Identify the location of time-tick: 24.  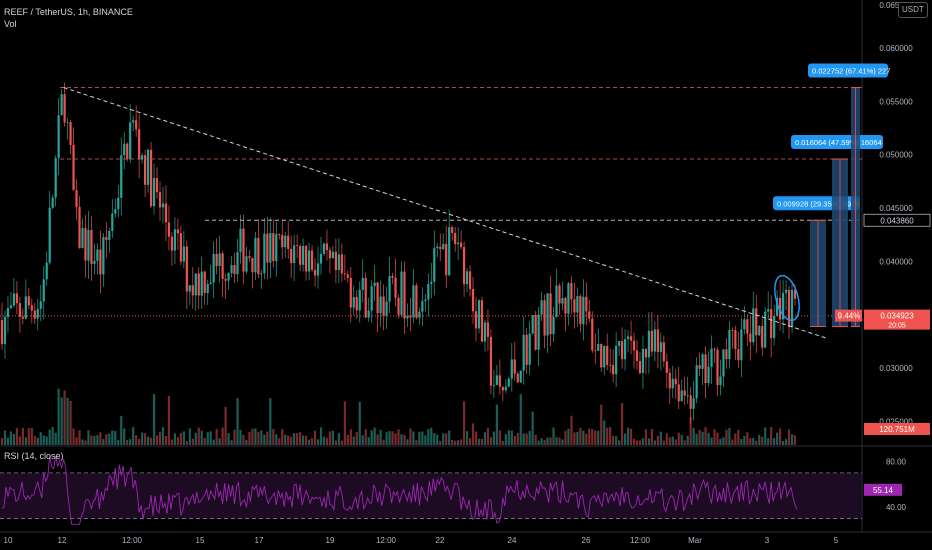
(512, 540).